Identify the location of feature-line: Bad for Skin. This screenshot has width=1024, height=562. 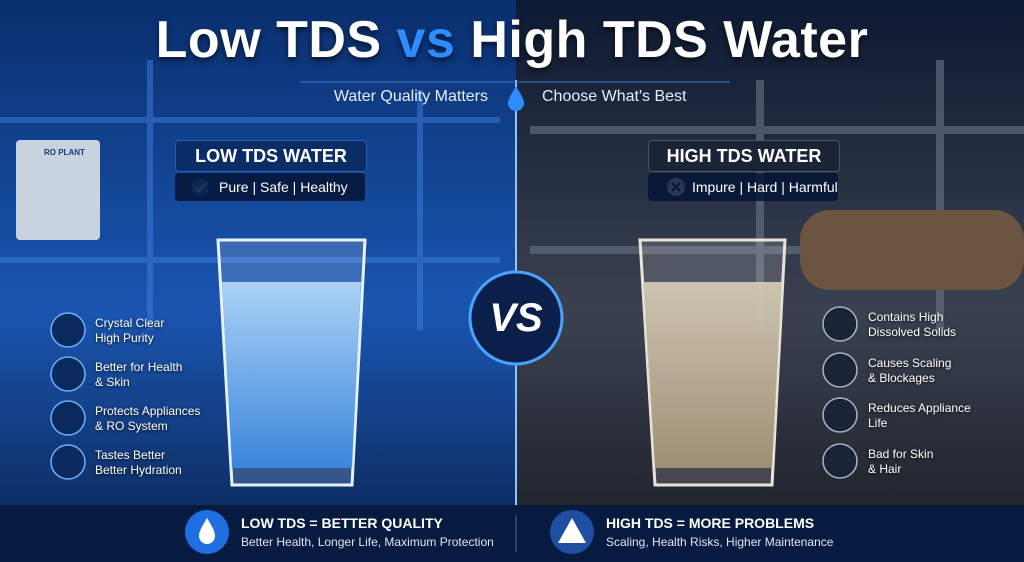
(901, 454).